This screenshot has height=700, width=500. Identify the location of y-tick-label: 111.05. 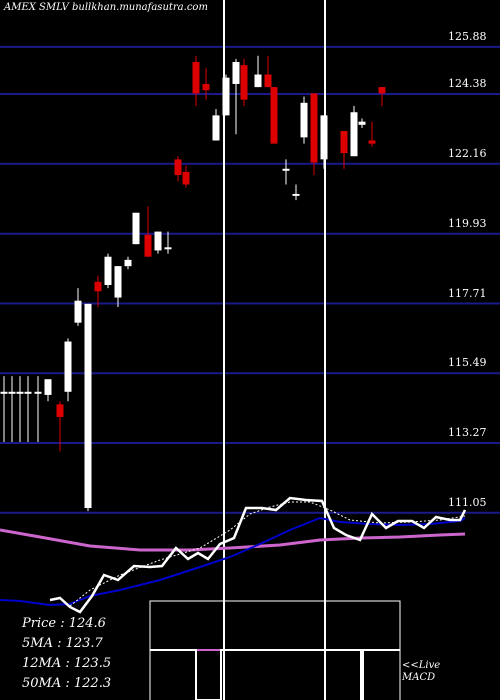
(467, 502).